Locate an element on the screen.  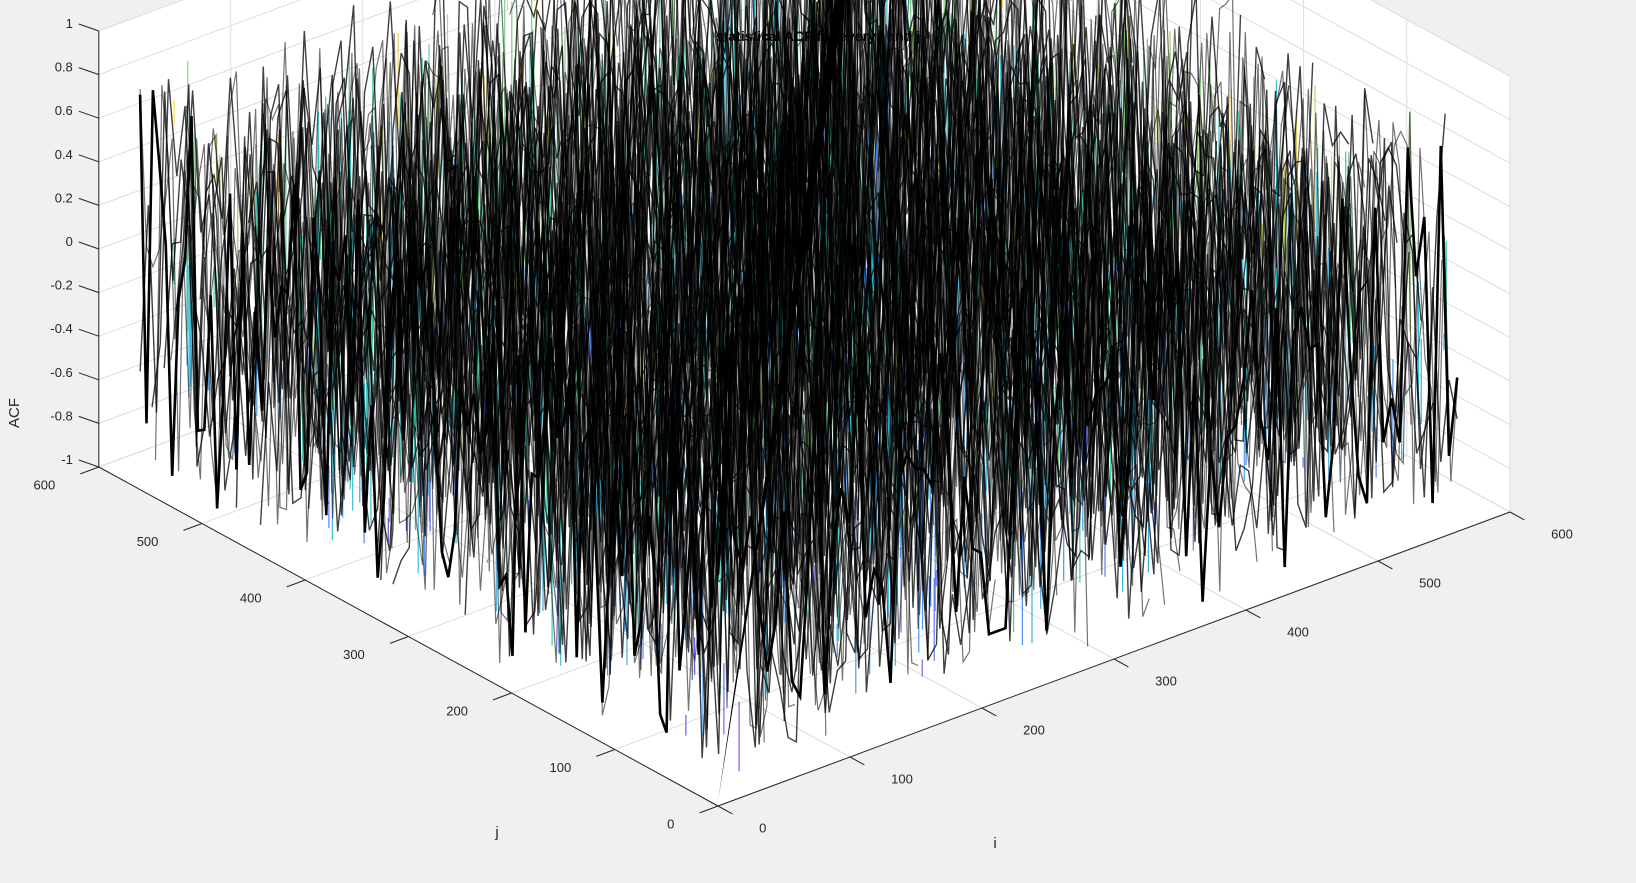
acf-tick-label: 1 is located at coordinates (69, 23).